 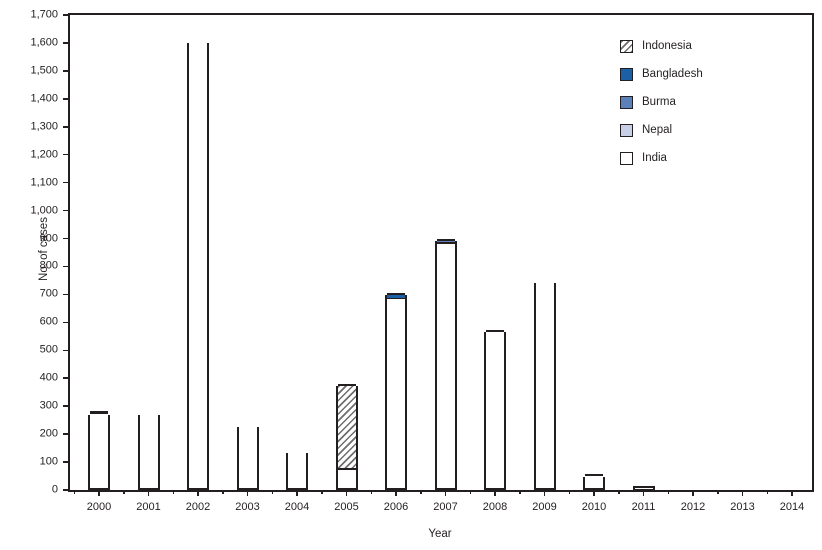 What do you see at coordinates (693, 507) in the screenshot?
I see `x-axis-tick-label: 2012` at bounding box center [693, 507].